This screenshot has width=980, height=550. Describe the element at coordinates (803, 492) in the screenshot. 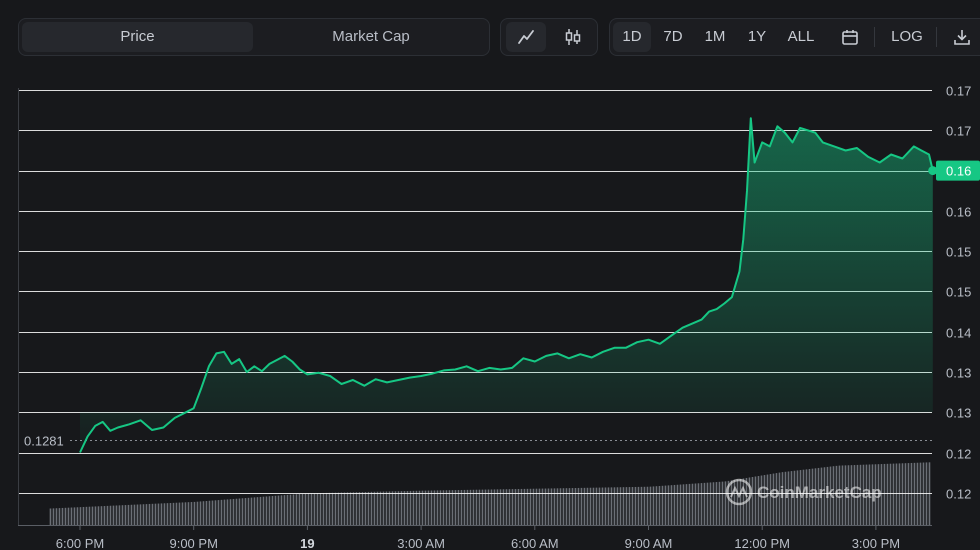

I see `watermark: CoinMarketCap` at that location.